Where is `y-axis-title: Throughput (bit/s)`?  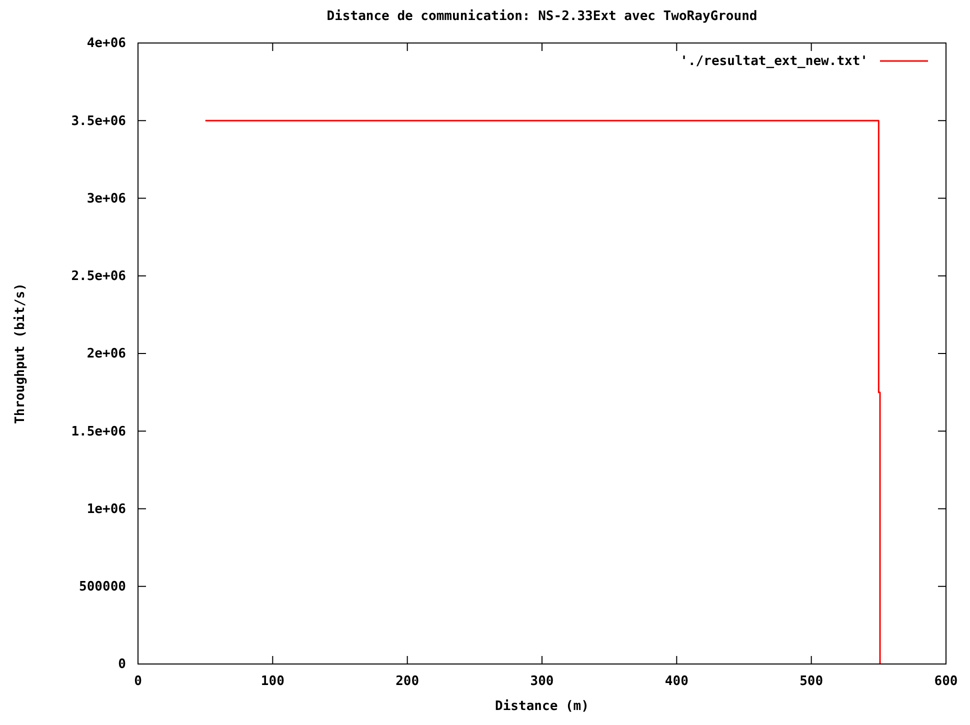 y-axis-title: Throughput (bit/s) is located at coordinates (20, 353).